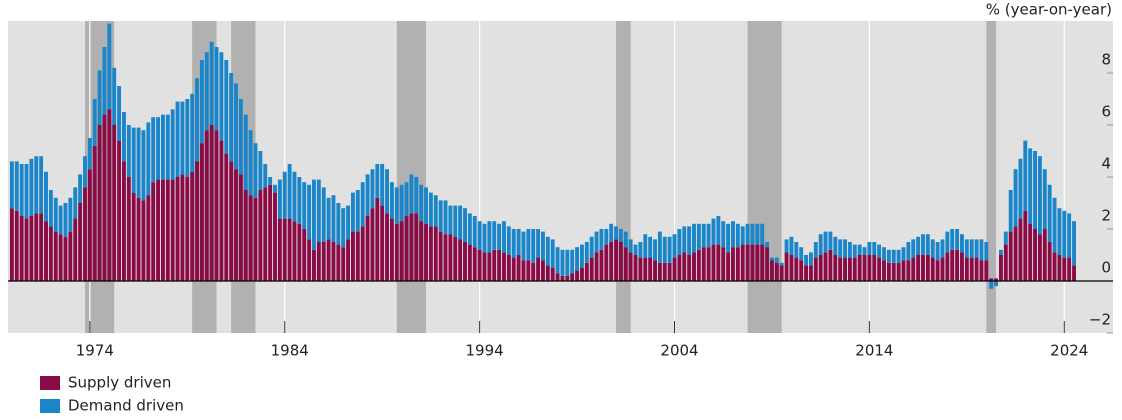 The height and width of the screenshot is (420, 1122). What do you see at coordinates (485, 351) in the screenshot?
I see `x-tick-label: 1994` at bounding box center [485, 351].